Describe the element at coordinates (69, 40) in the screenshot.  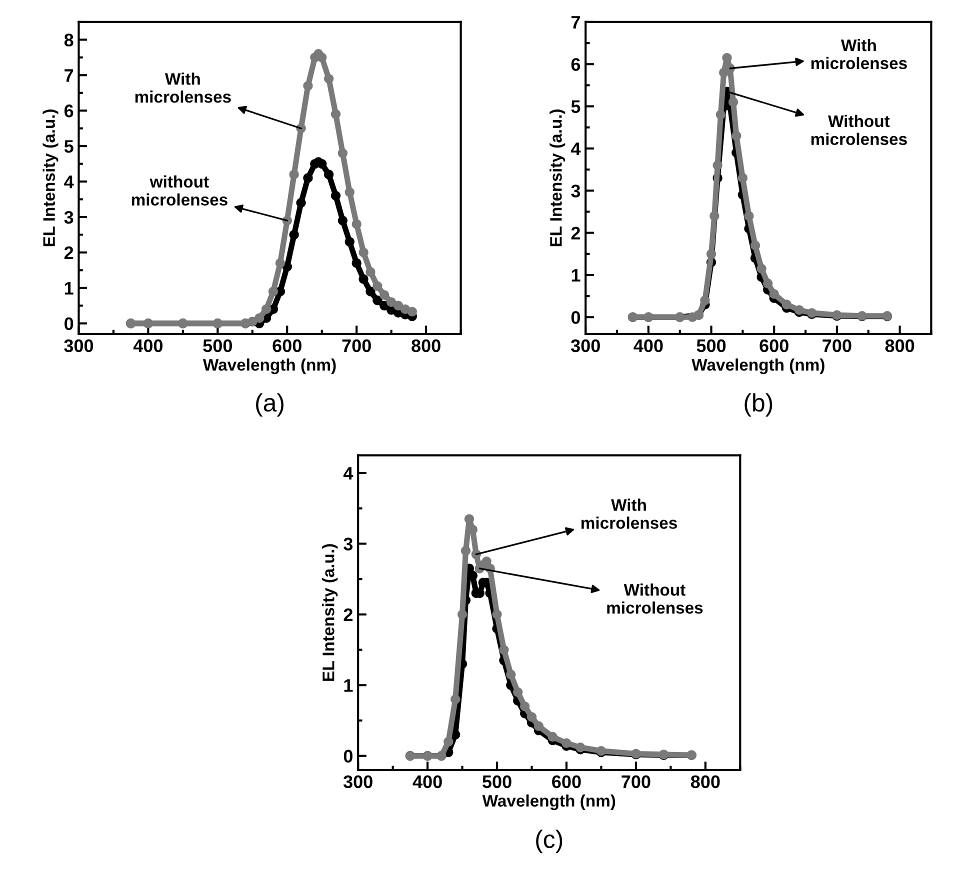
I see `y-tick-label: 8` at that location.